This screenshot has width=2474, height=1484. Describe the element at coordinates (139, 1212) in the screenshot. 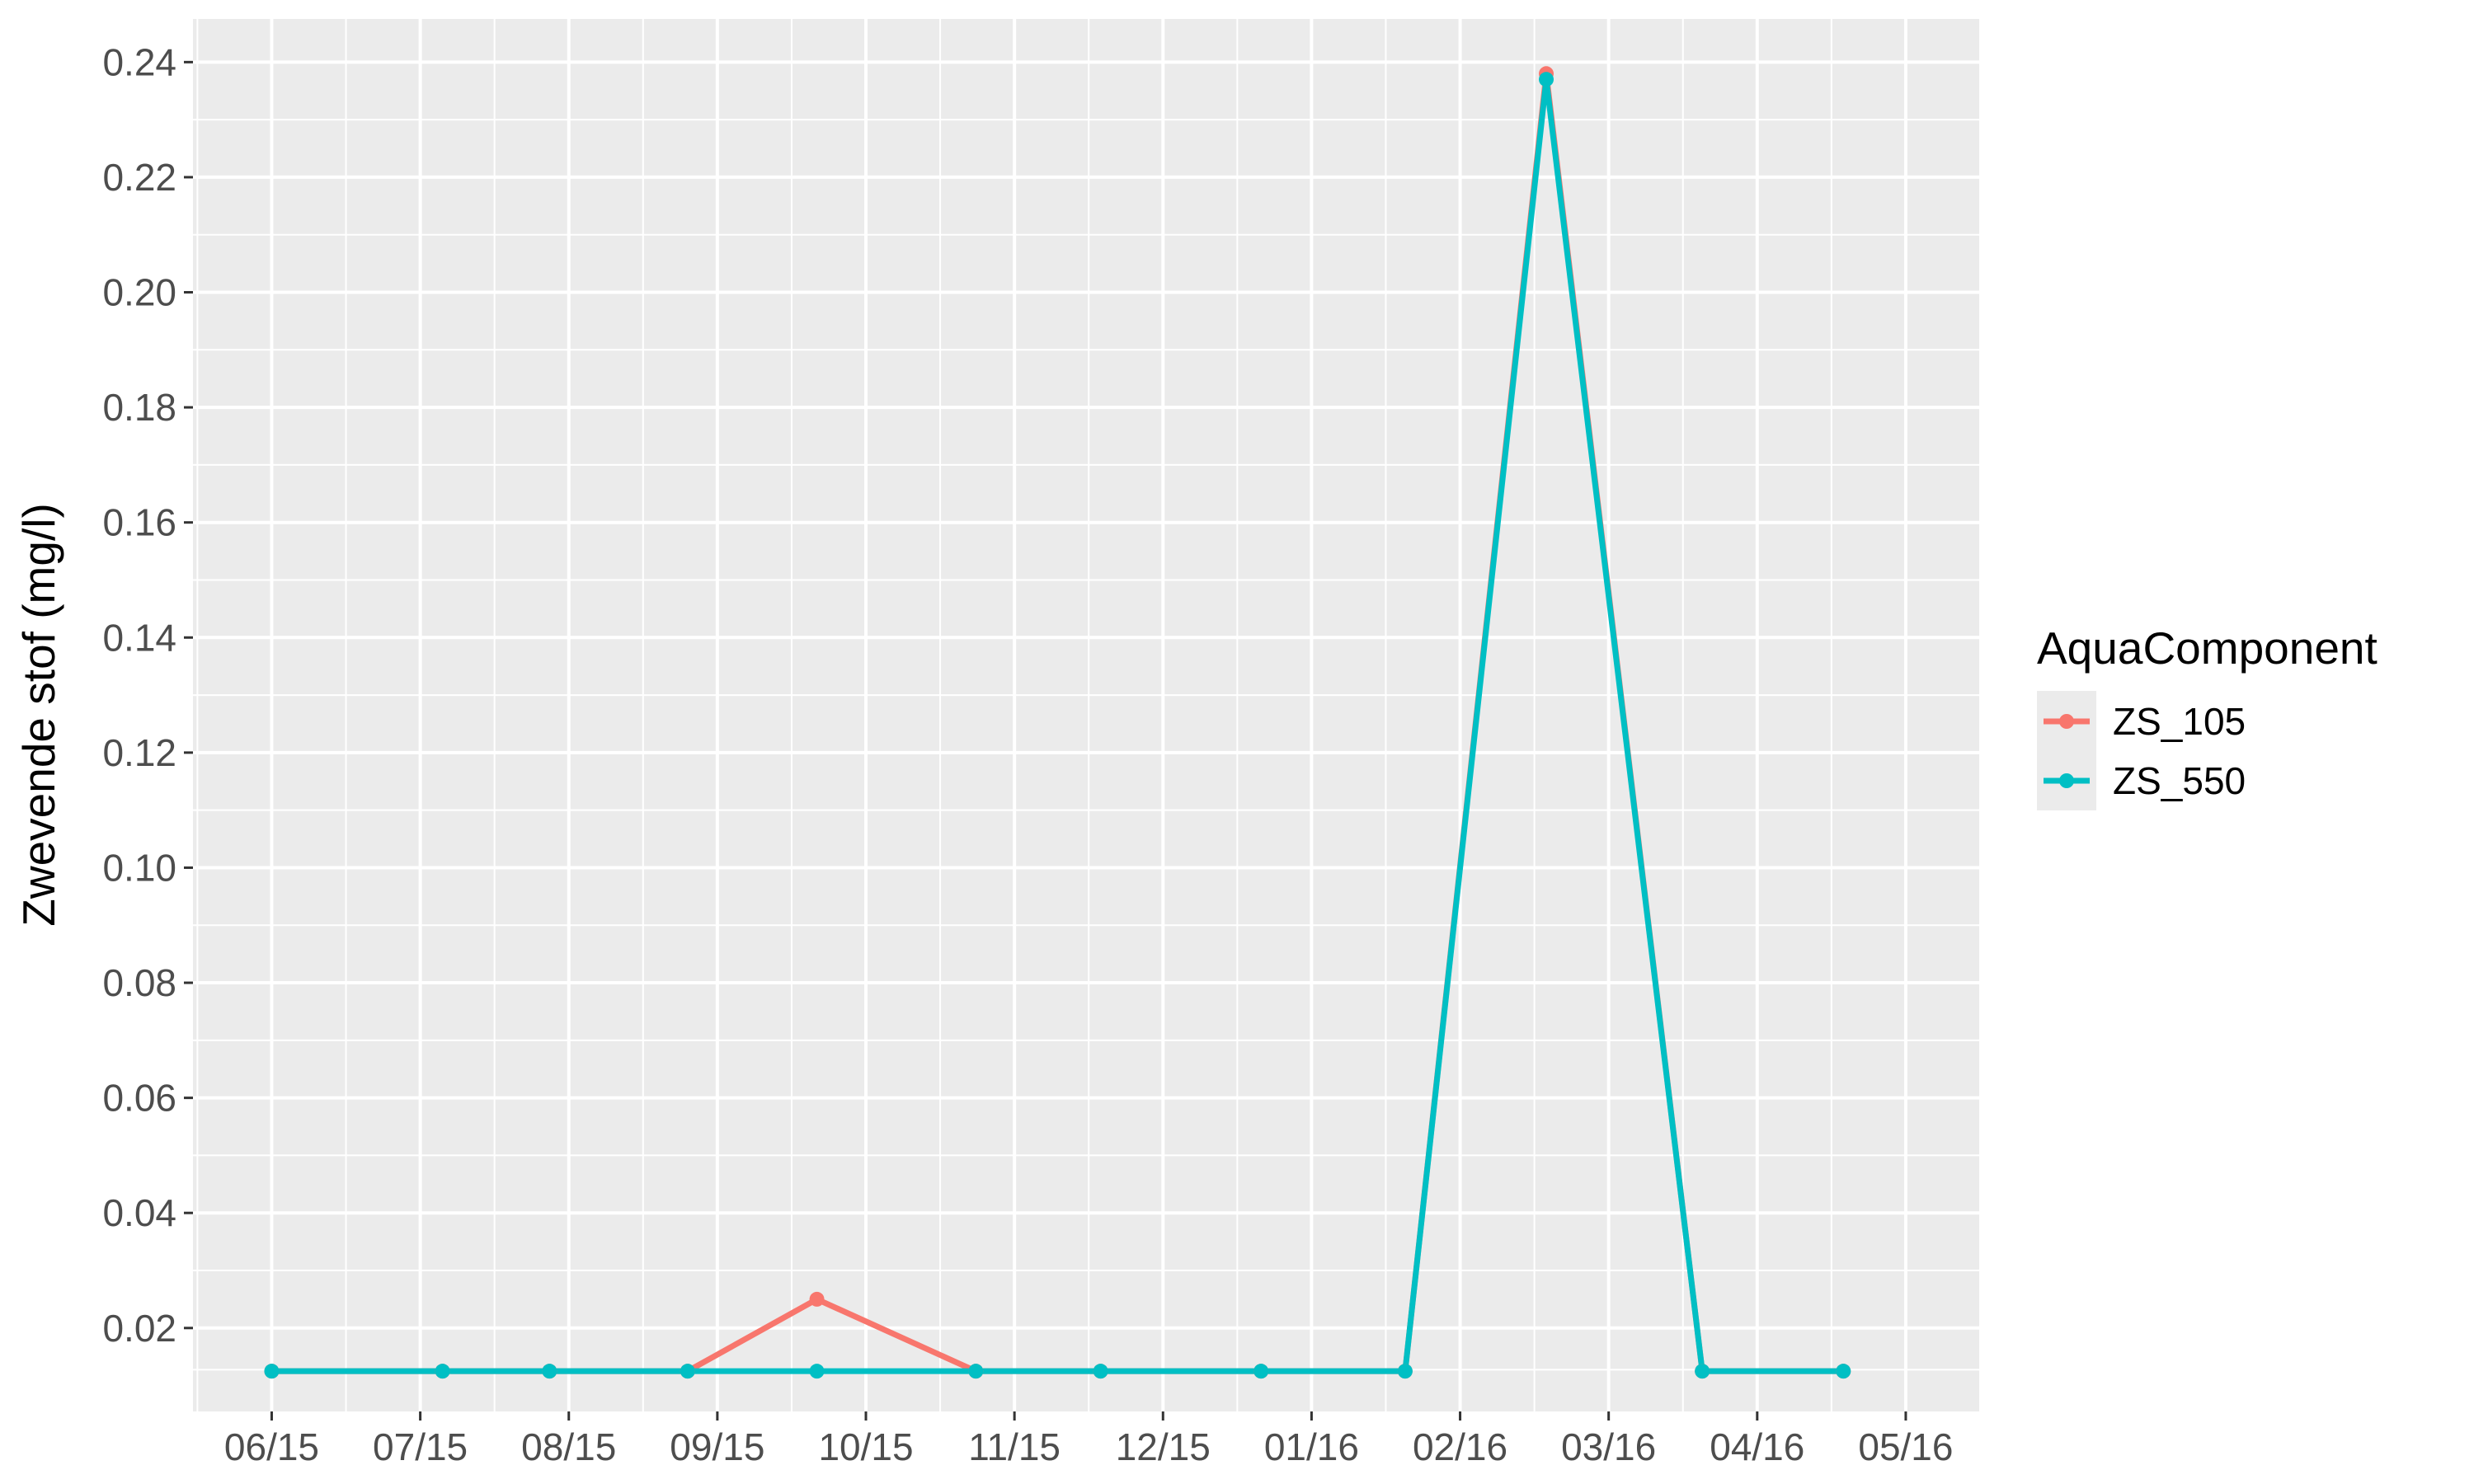

I see `y-tick-label: 0.04` at that location.